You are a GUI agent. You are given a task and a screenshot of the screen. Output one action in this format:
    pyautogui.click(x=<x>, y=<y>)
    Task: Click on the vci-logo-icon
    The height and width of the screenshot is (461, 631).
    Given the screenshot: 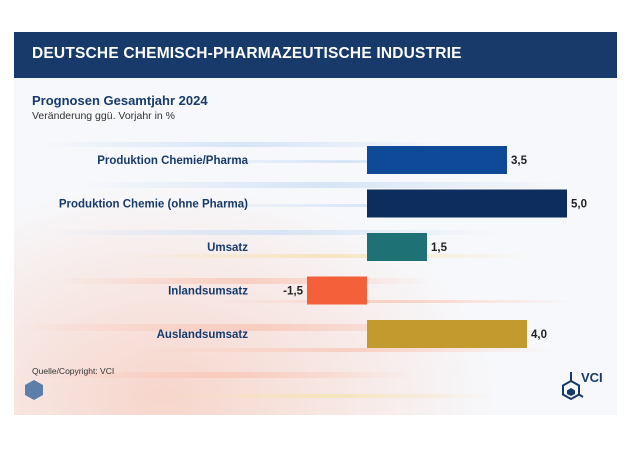 What is the action you would take?
    pyautogui.click(x=573, y=386)
    